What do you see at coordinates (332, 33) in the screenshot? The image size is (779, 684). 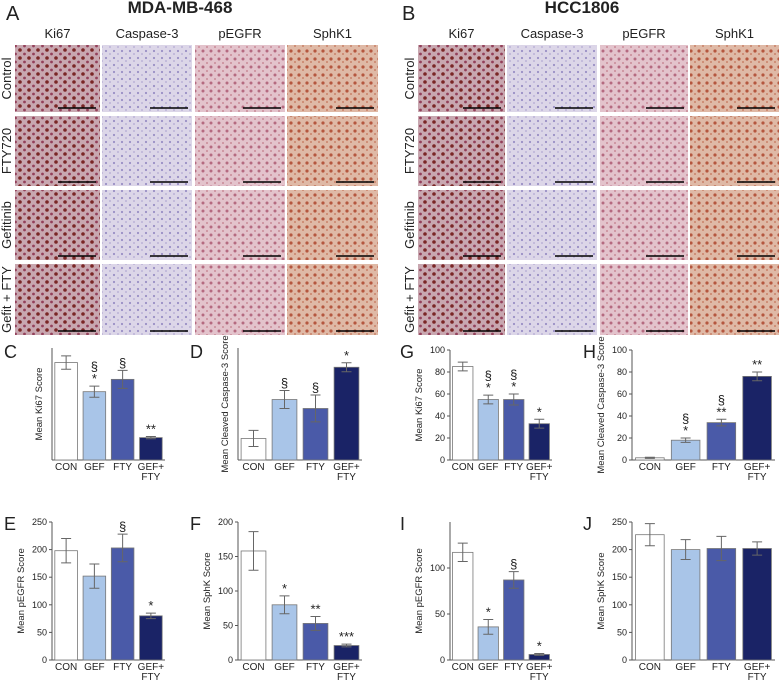 I see `column-header: SphK1` at bounding box center [332, 33].